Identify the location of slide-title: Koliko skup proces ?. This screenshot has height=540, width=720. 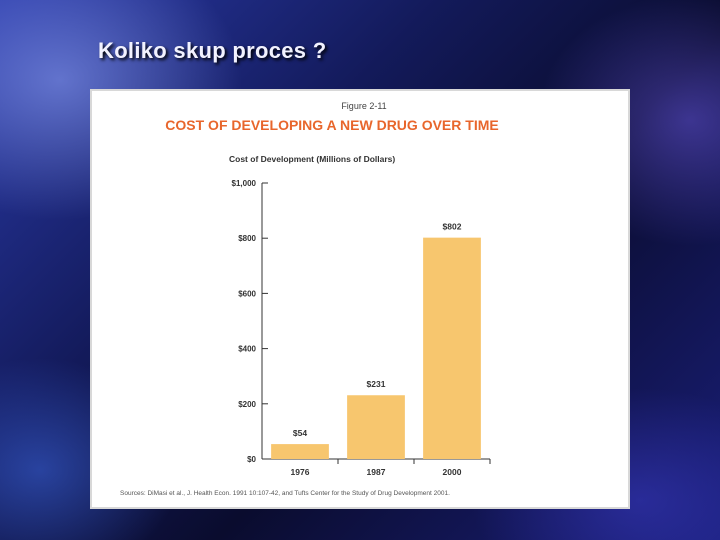
(212, 50).